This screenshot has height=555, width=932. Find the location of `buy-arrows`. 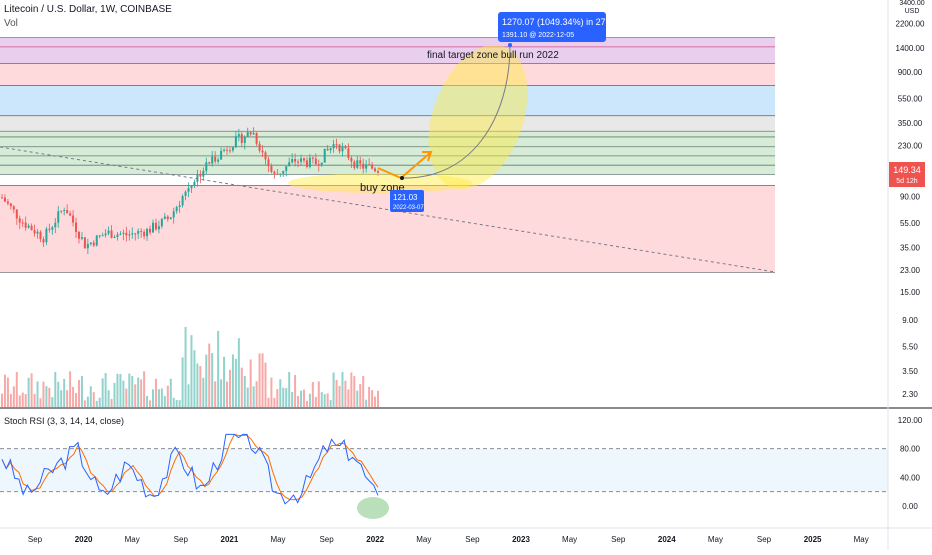

buy-arrows is located at coordinates (405, 165).